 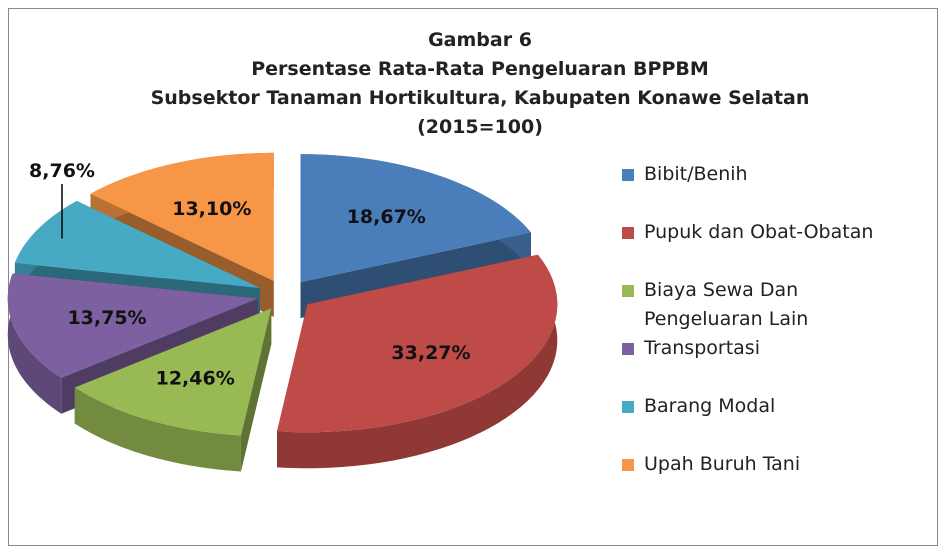 What do you see at coordinates (62, 171) in the screenshot?
I see `data-label: 8,76%` at bounding box center [62, 171].